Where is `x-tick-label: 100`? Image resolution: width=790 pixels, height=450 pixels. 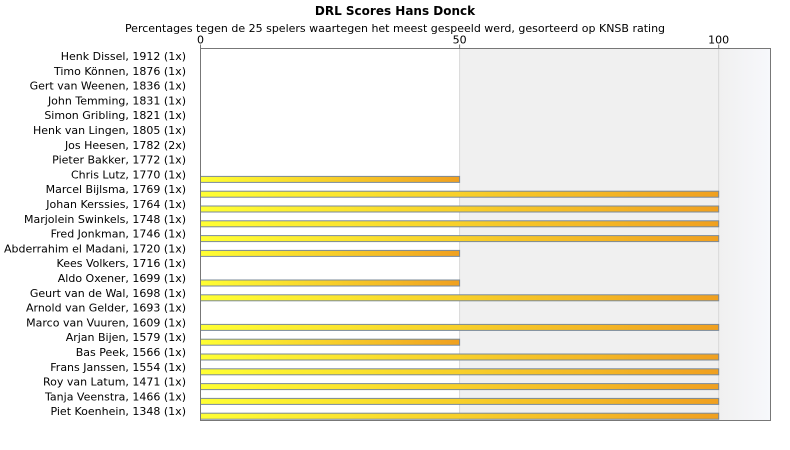
x-tick-label: 100 is located at coordinates (718, 40).